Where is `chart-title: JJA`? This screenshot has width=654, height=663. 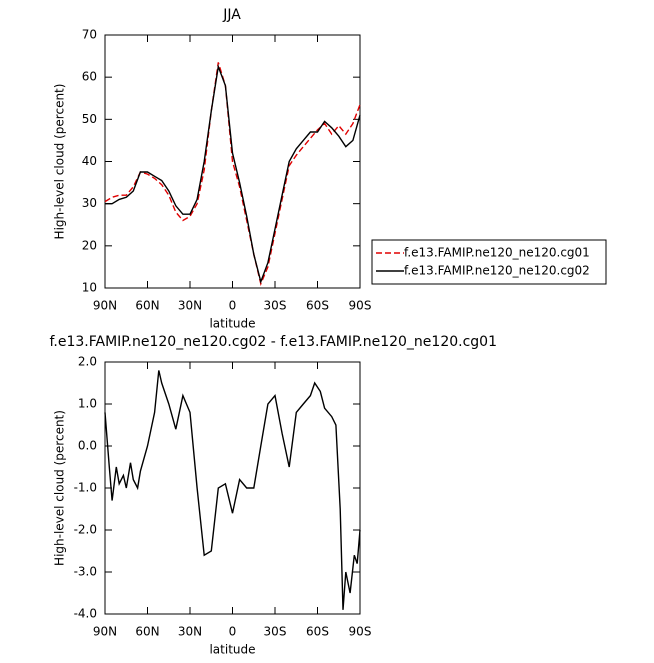
chart-title: JJA is located at coordinates (231, 15).